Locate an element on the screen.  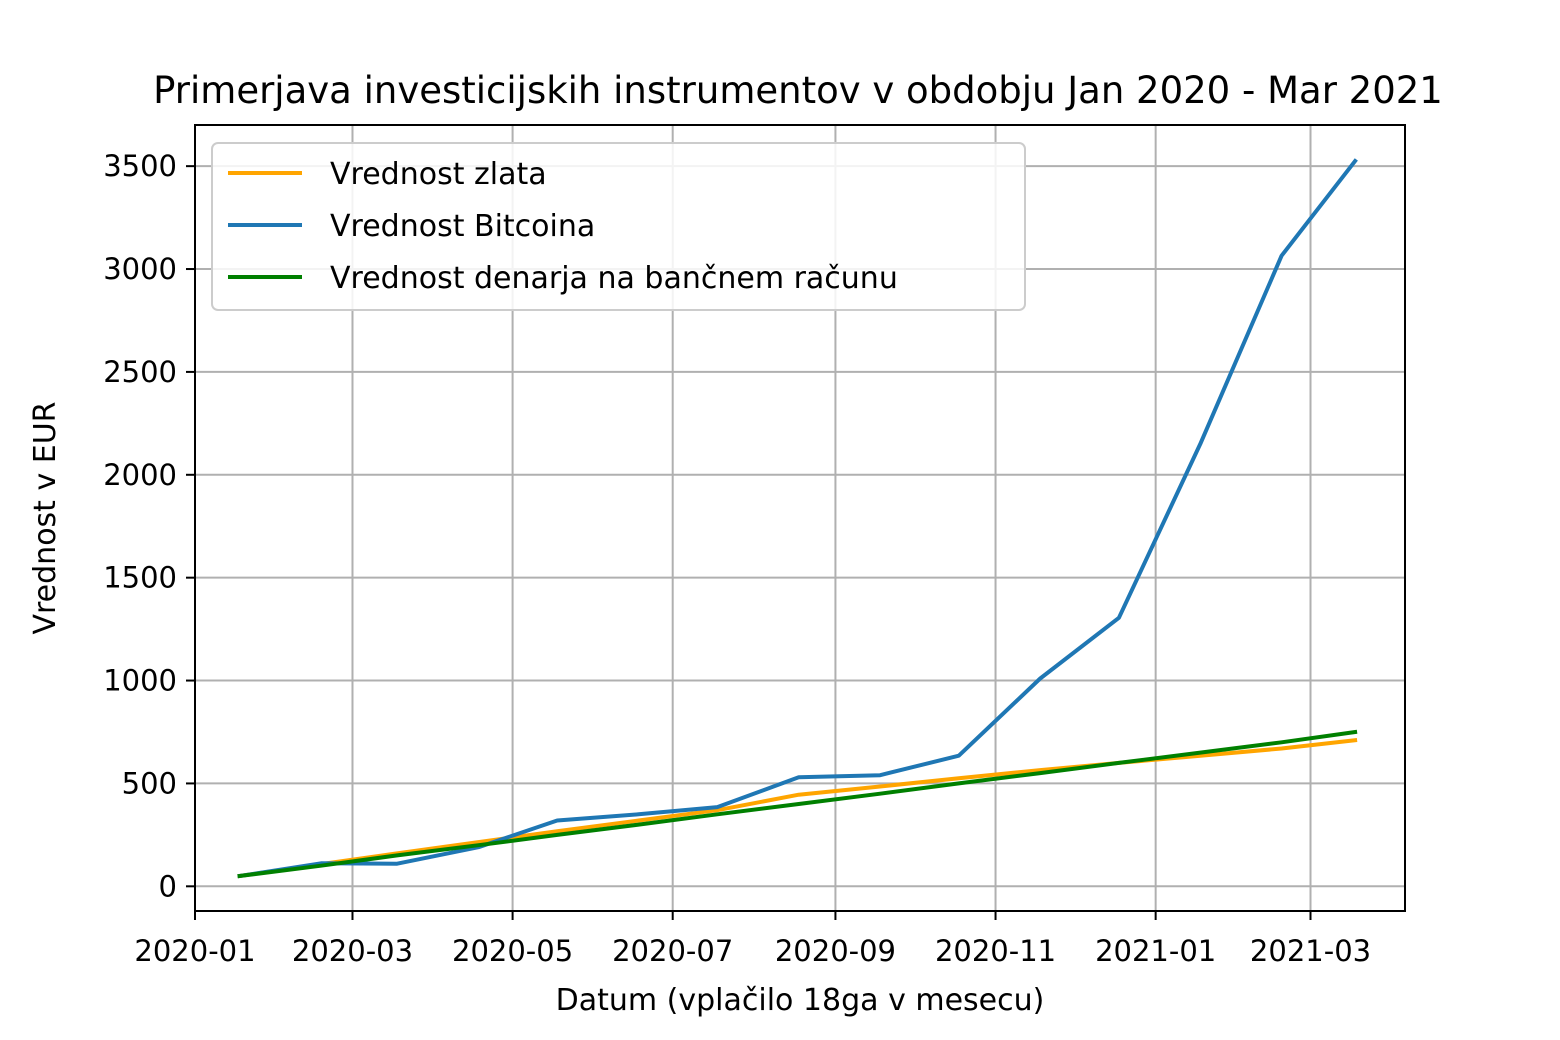
legend-box is located at coordinates (618, 226).